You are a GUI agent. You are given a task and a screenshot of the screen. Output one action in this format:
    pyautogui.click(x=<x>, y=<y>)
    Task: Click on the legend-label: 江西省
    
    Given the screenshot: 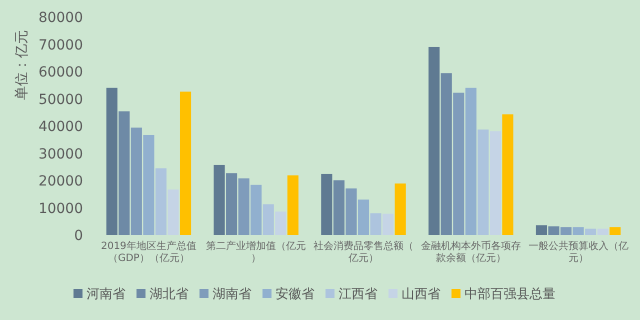 What is the action you would take?
    pyautogui.click(x=358, y=294)
    